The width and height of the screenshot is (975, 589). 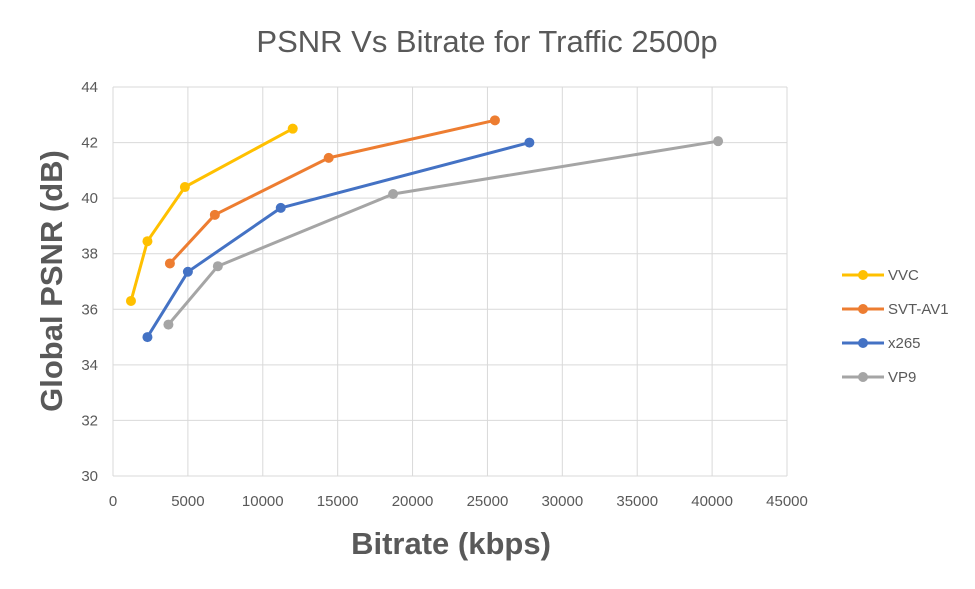 I want to click on legend-item-vp9: VP9, so click(x=879, y=377).